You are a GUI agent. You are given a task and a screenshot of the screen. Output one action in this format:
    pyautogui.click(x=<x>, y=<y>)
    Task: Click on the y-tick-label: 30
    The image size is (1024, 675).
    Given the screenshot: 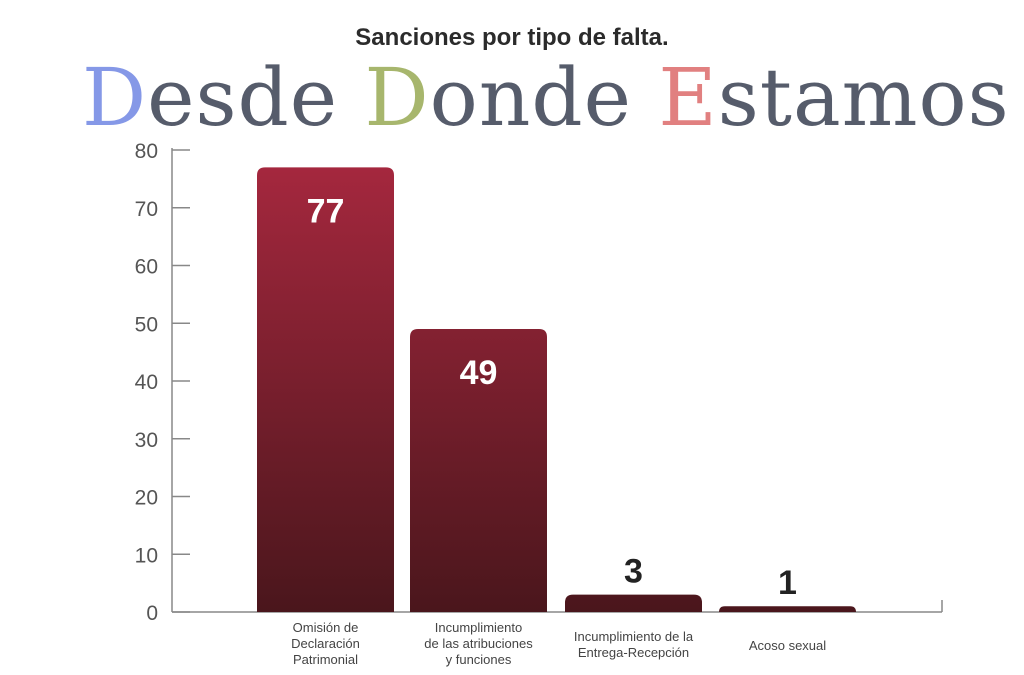 What is the action you would take?
    pyautogui.click(x=146, y=440)
    